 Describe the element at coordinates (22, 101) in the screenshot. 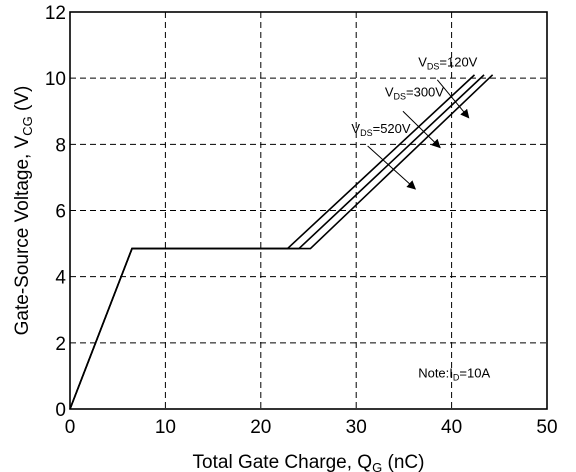

I see `y-axis-title-unit: (V)` at that location.